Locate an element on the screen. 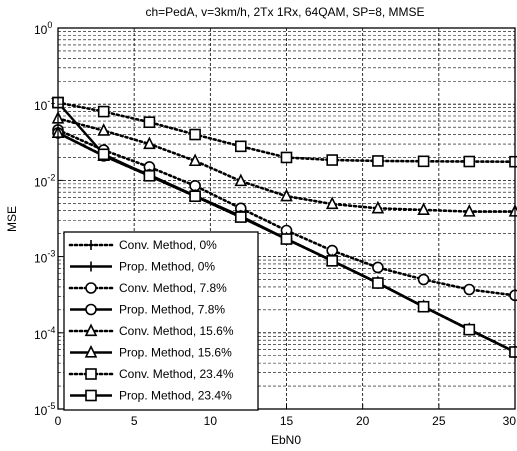 This screenshot has height=451, width=517. y-tick-exponent: 0 is located at coordinates (49, 25).